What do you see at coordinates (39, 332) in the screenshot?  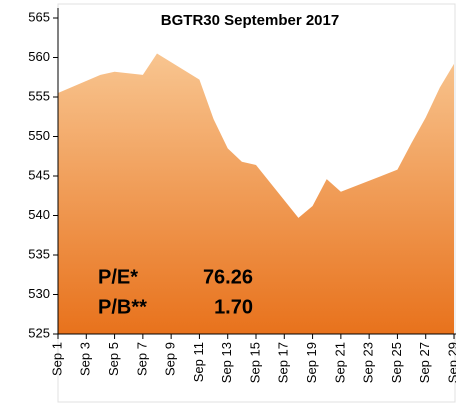 I see `y-tick-label: 525` at bounding box center [39, 332].